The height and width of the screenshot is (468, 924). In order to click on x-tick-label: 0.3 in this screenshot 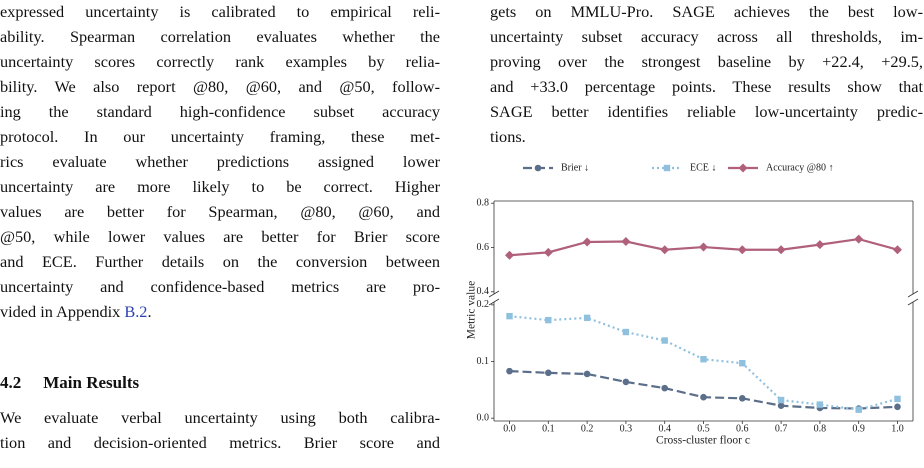, I will do `click(626, 428)`.